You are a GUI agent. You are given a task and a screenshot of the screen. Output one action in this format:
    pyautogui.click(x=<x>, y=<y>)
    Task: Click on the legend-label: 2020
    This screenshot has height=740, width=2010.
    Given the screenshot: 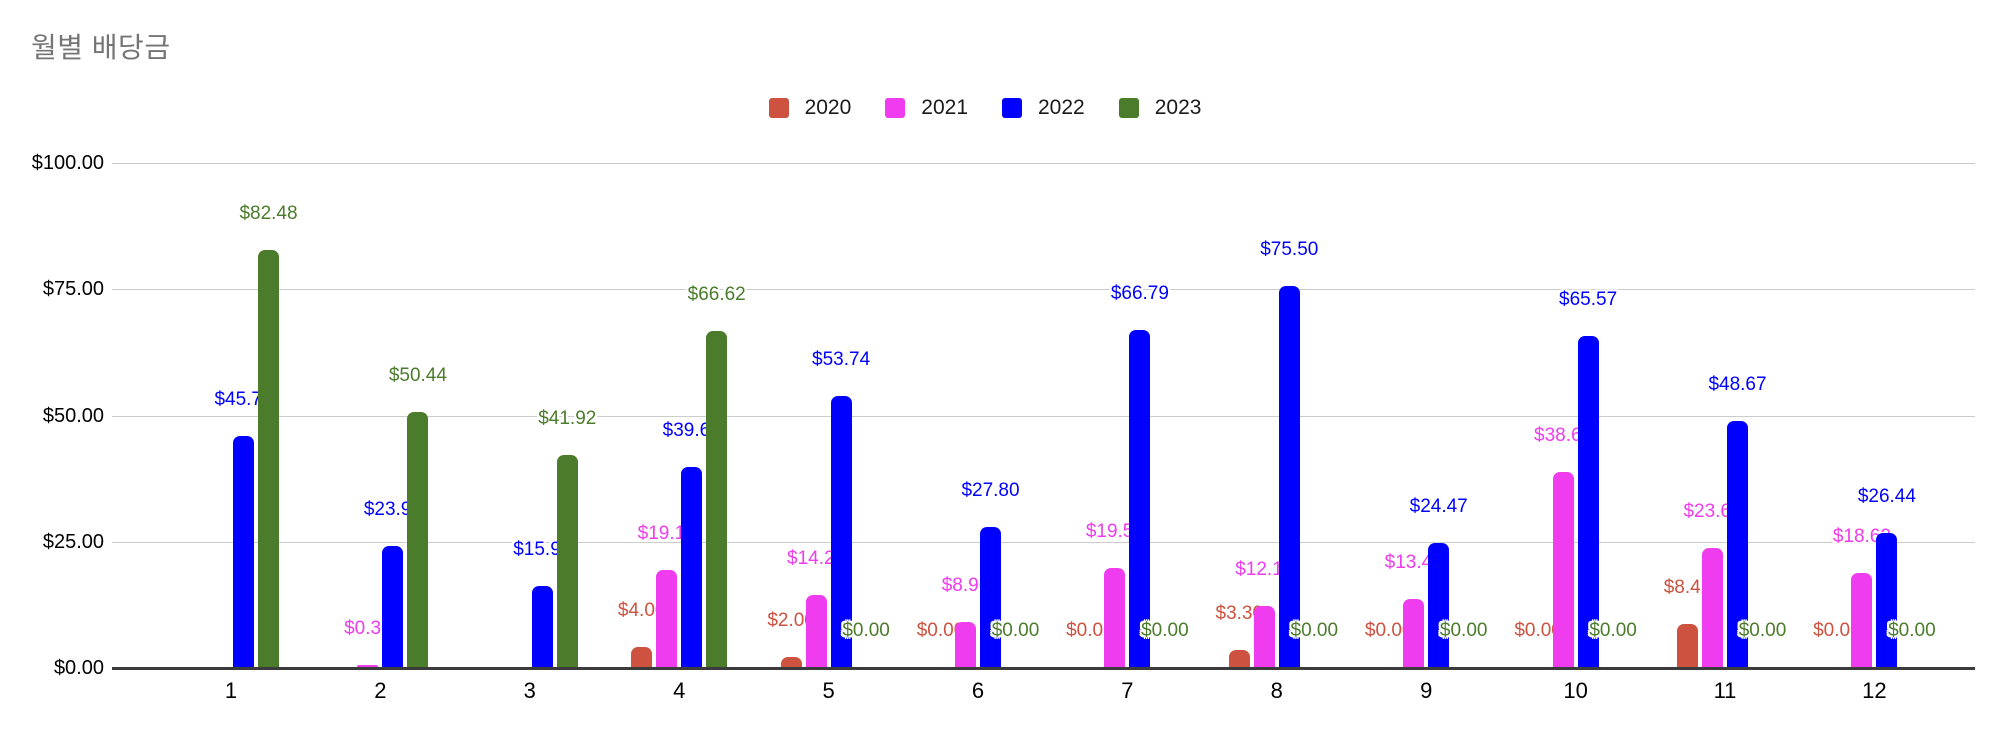 What is the action you would take?
    pyautogui.click(x=828, y=107)
    